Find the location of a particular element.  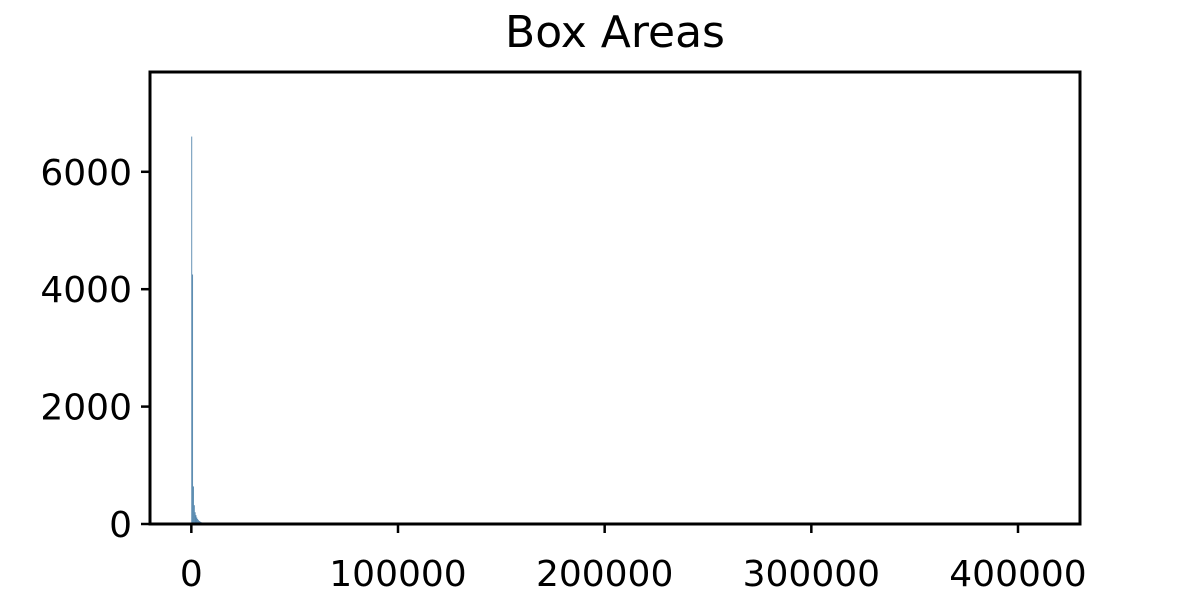

y-tick-label: 4000 is located at coordinates (86, 290).